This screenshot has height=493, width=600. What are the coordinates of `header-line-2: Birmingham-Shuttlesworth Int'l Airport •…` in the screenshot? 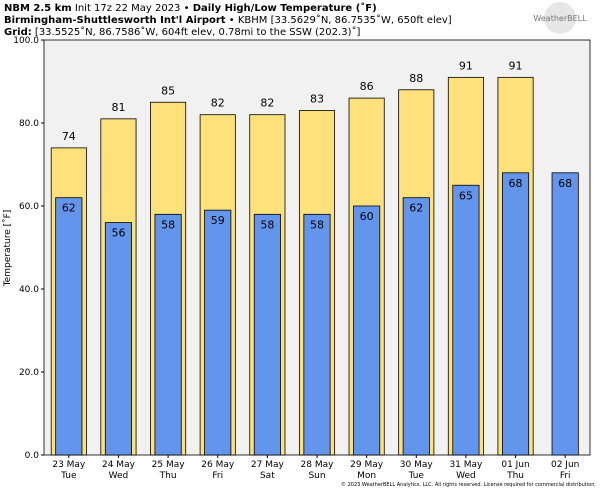 It's located at (228, 20).